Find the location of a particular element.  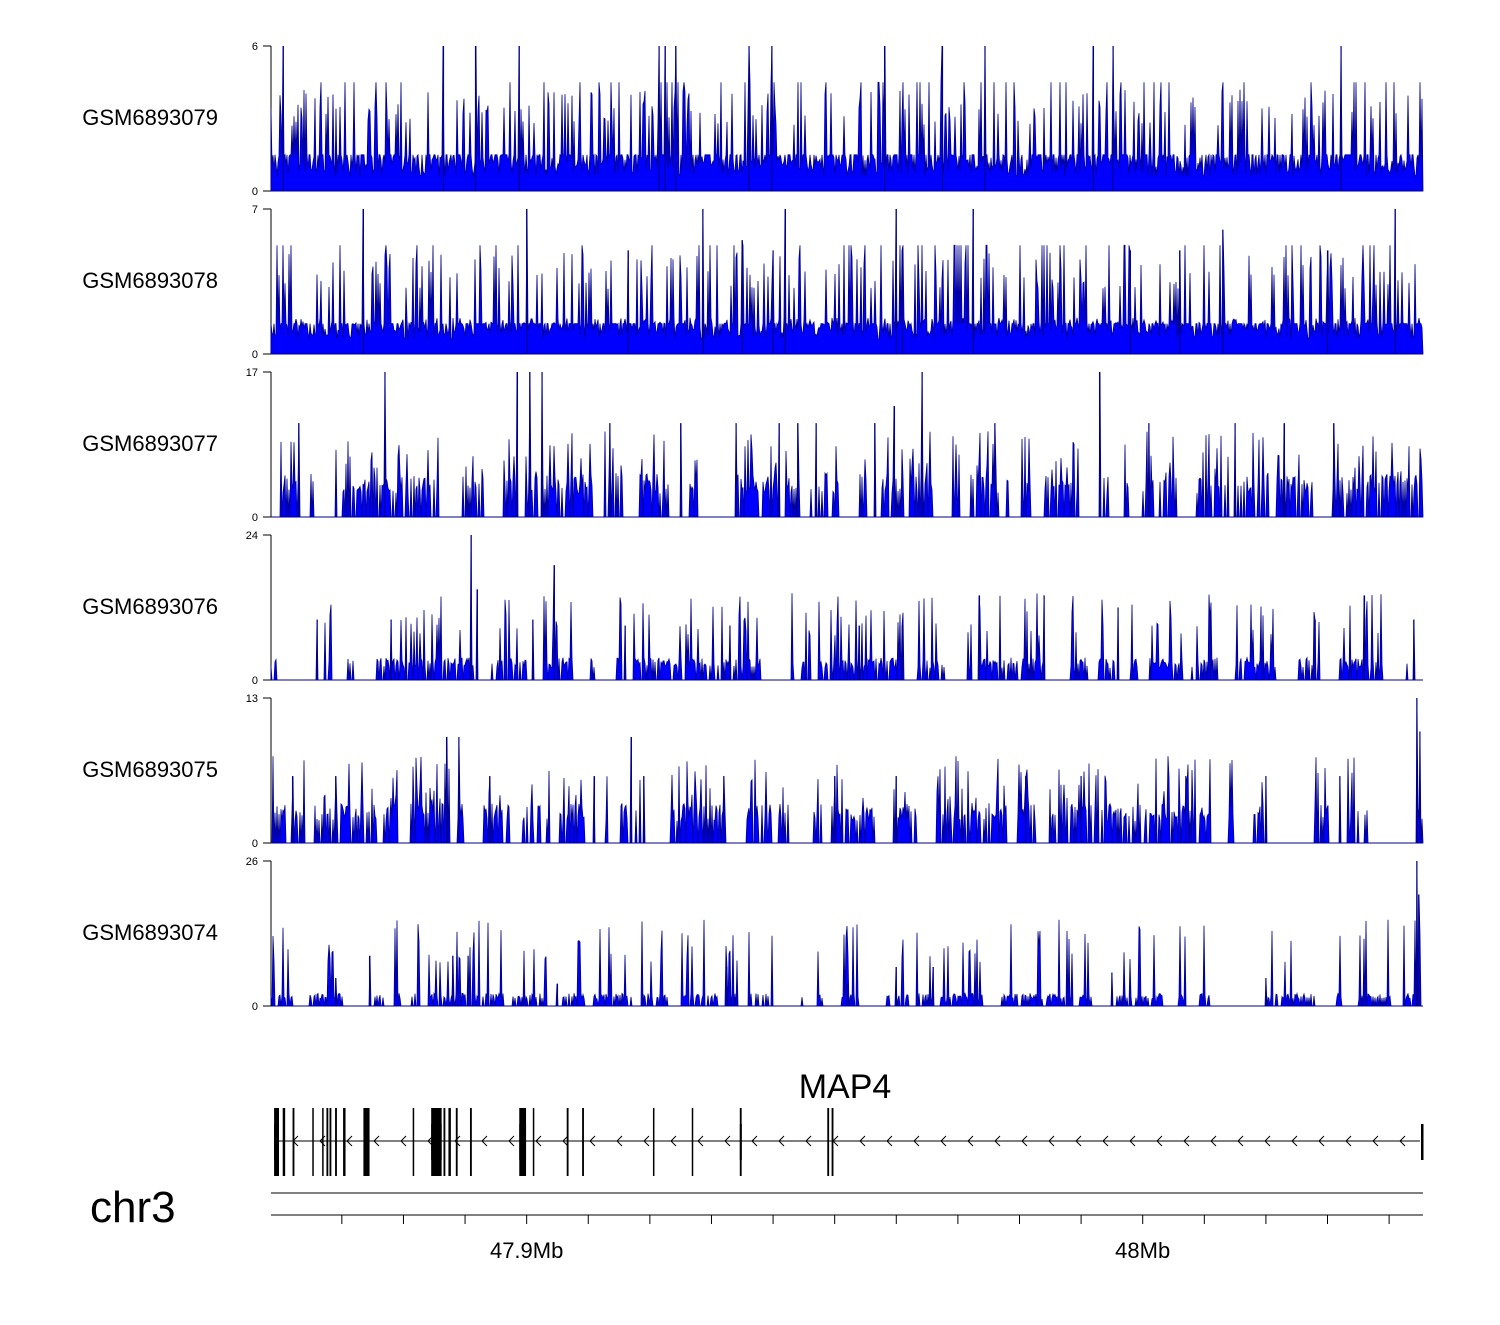

y-max-label: 24 is located at coordinates (252, 536).